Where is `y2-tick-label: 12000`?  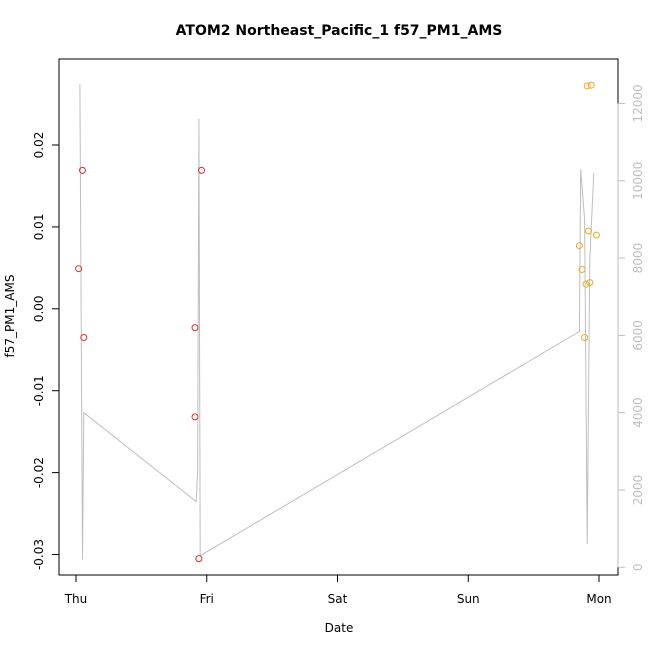 y2-tick-label: 12000 is located at coordinates (638, 103).